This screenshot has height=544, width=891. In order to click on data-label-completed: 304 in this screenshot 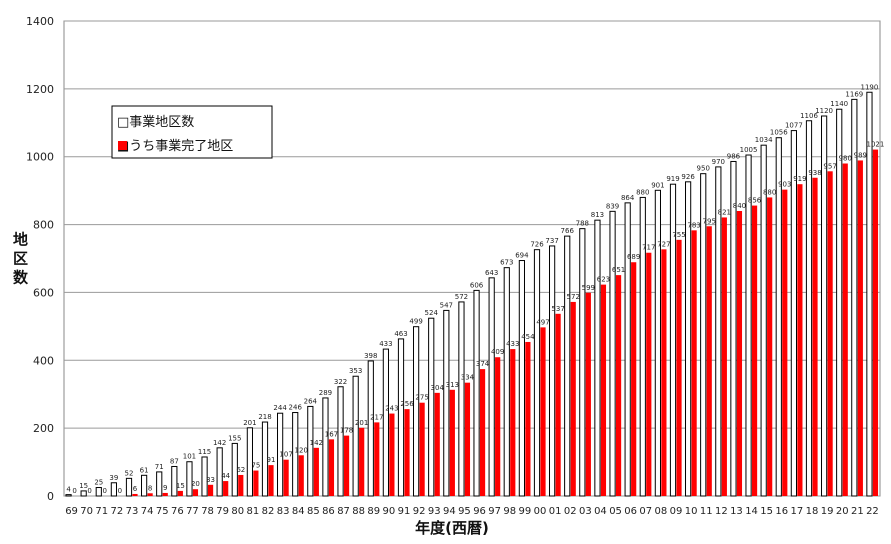, I will do `click(438, 388)`.